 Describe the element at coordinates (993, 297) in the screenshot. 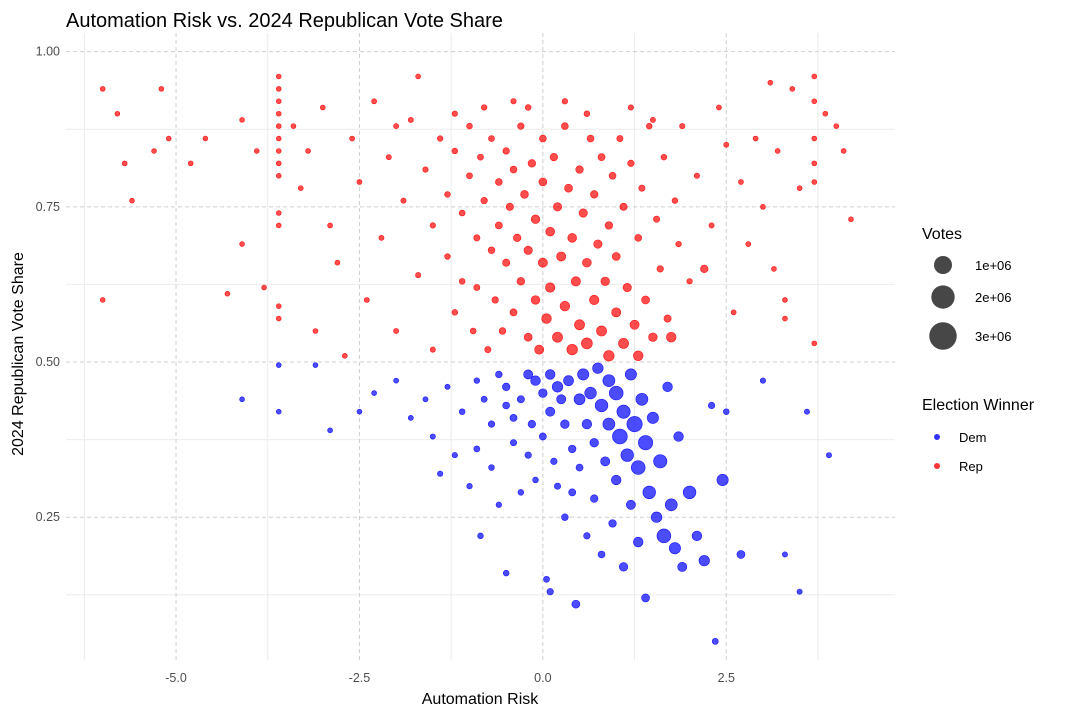

I see `size-legend-label: 2e+06` at that location.